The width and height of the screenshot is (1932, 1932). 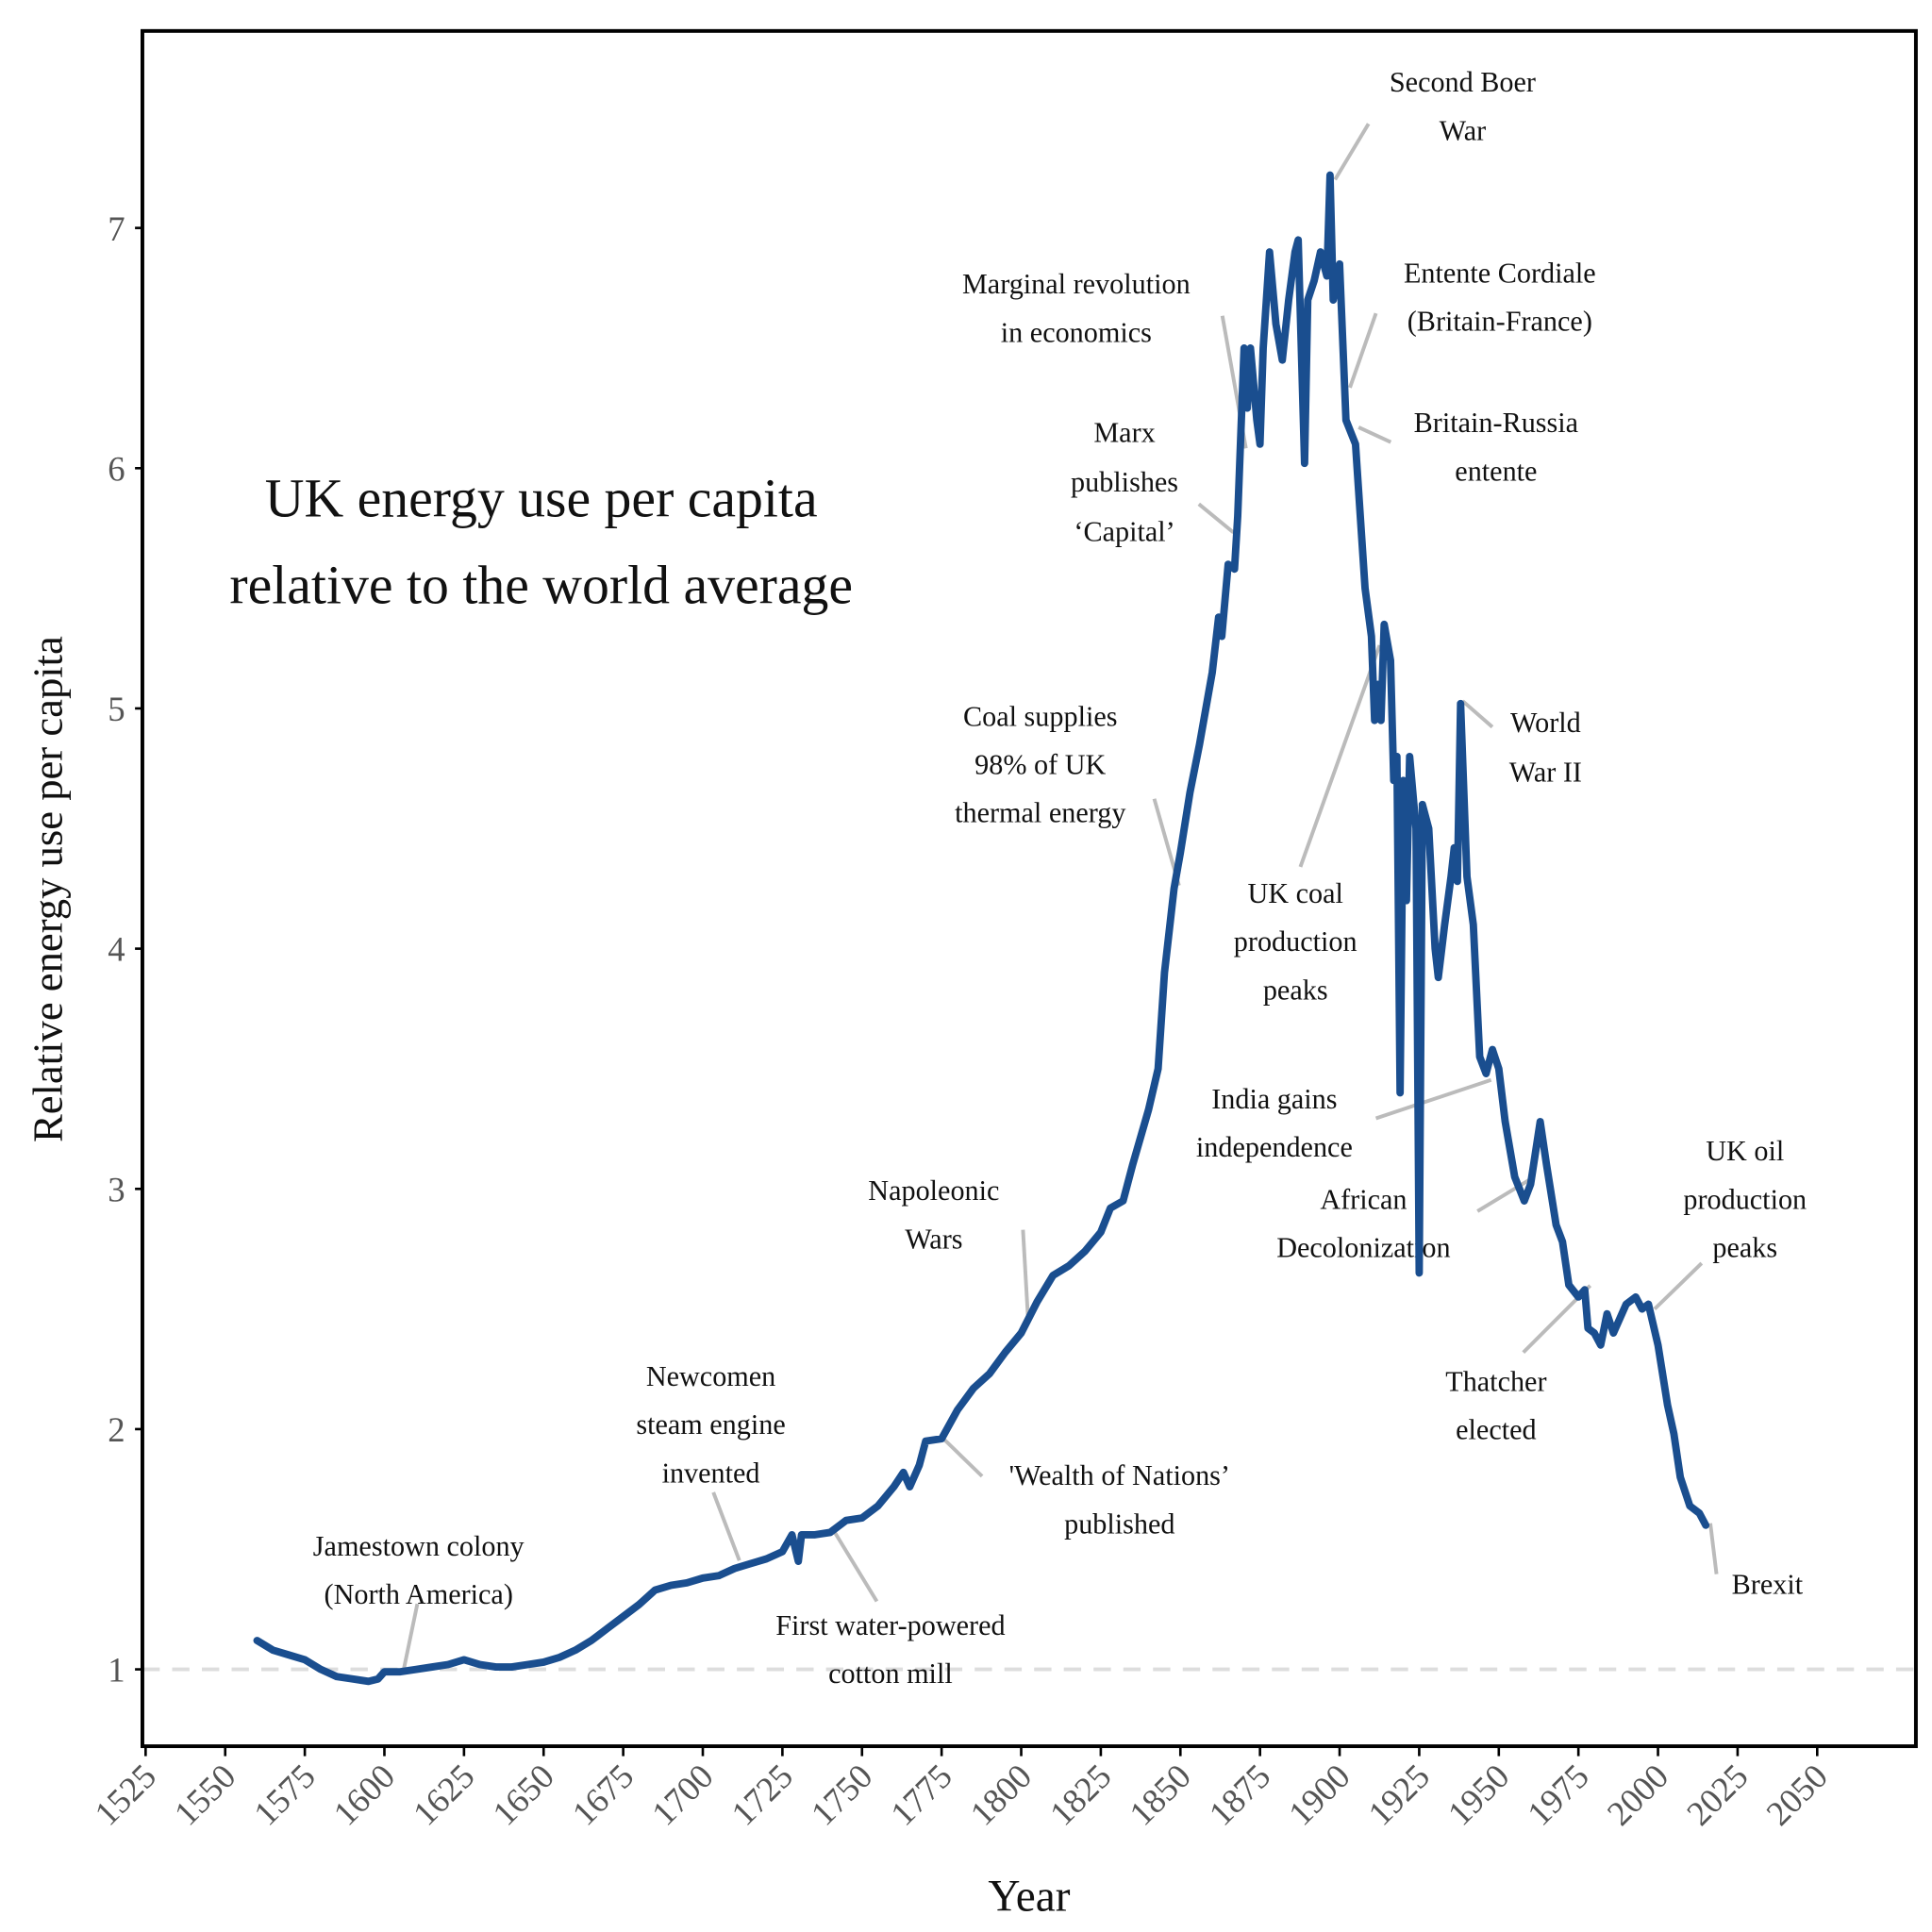 I want to click on annotation-text: Decolonization, so click(x=1363, y=1248).